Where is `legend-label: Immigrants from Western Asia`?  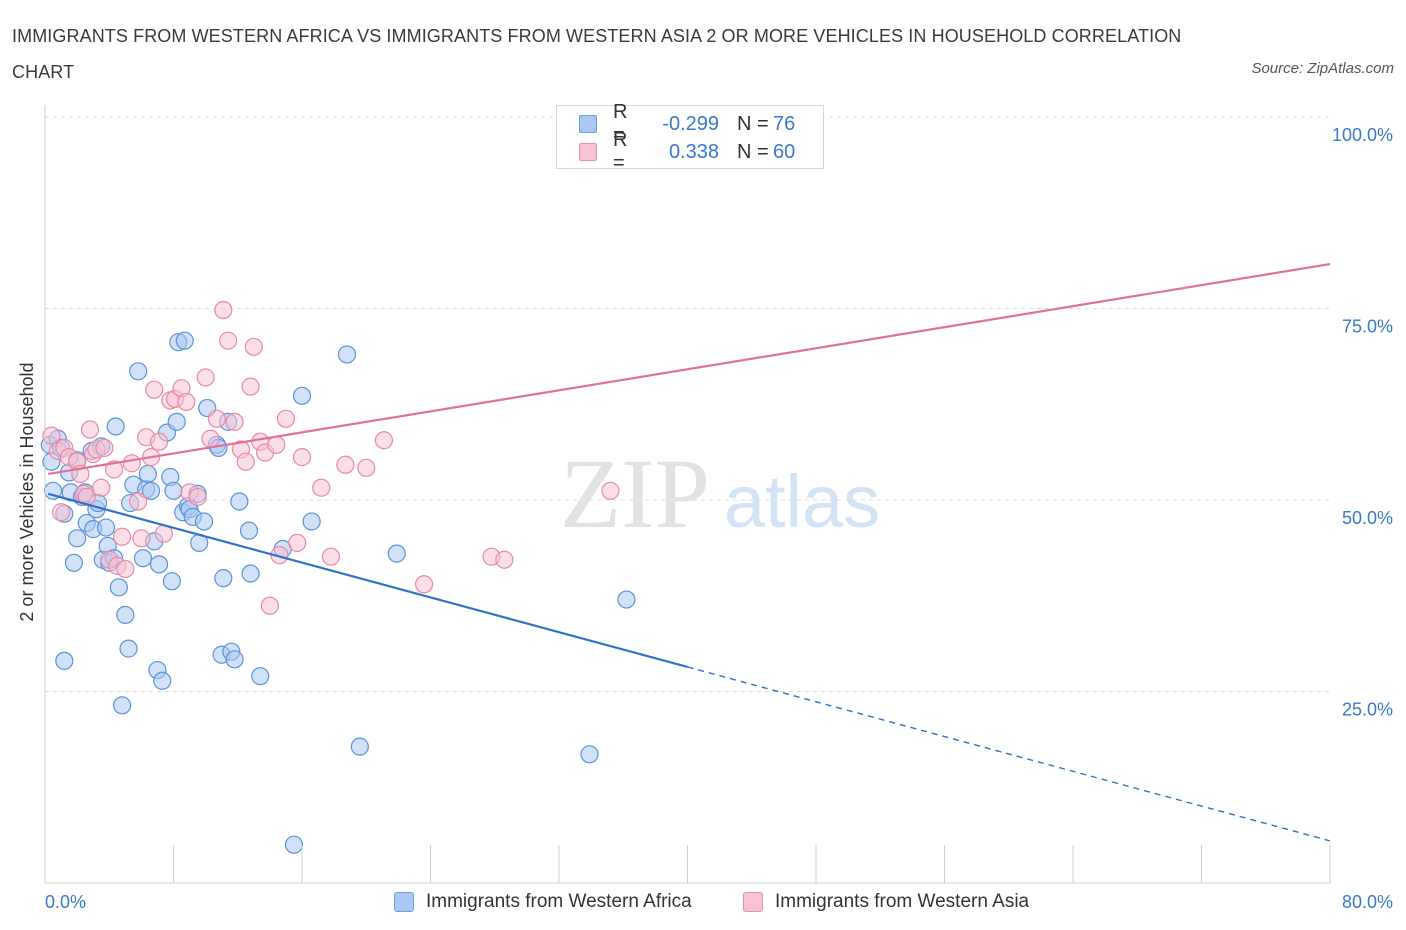 legend-label: Immigrants from Western Asia is located at coordinates (902, 901).